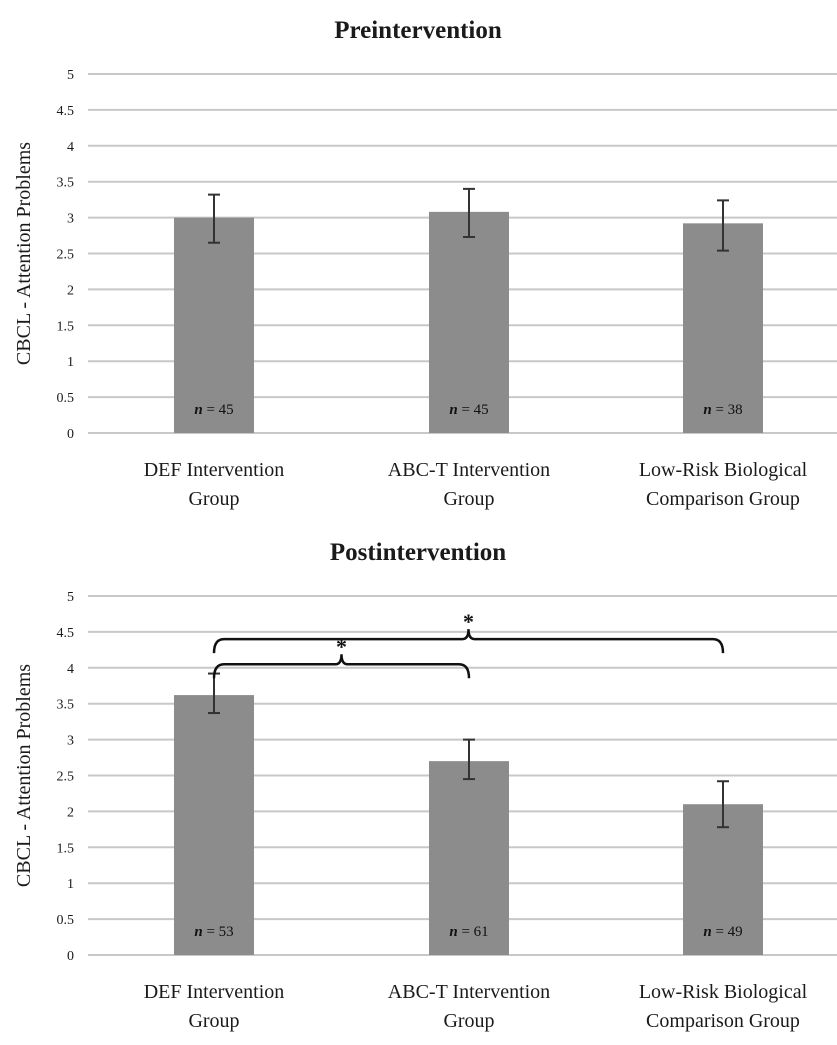 Image resolution: width=837 pixels, height=1045 pixels. What do you see at coordinates (722, 410) in the screenshot?
I see `n-label: n = 38` at bounding box center [722, 410].